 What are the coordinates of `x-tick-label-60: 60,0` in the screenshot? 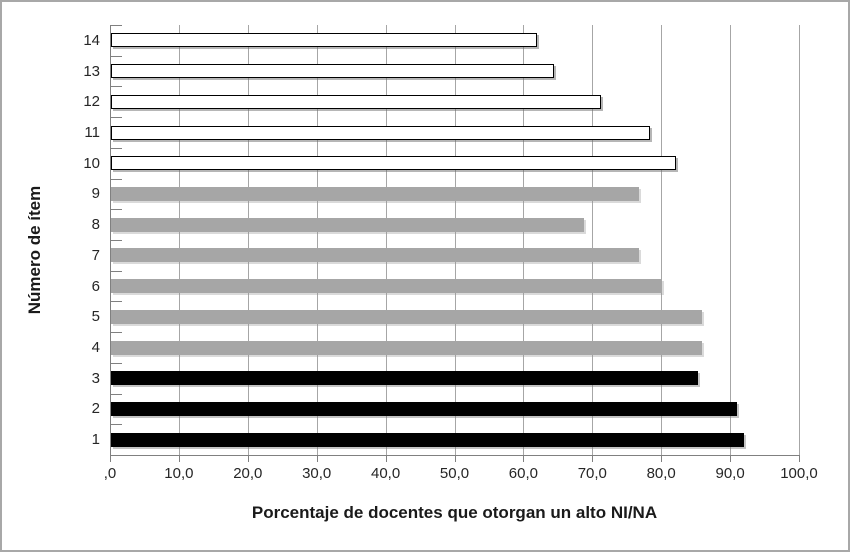 It's located at (523, 473).